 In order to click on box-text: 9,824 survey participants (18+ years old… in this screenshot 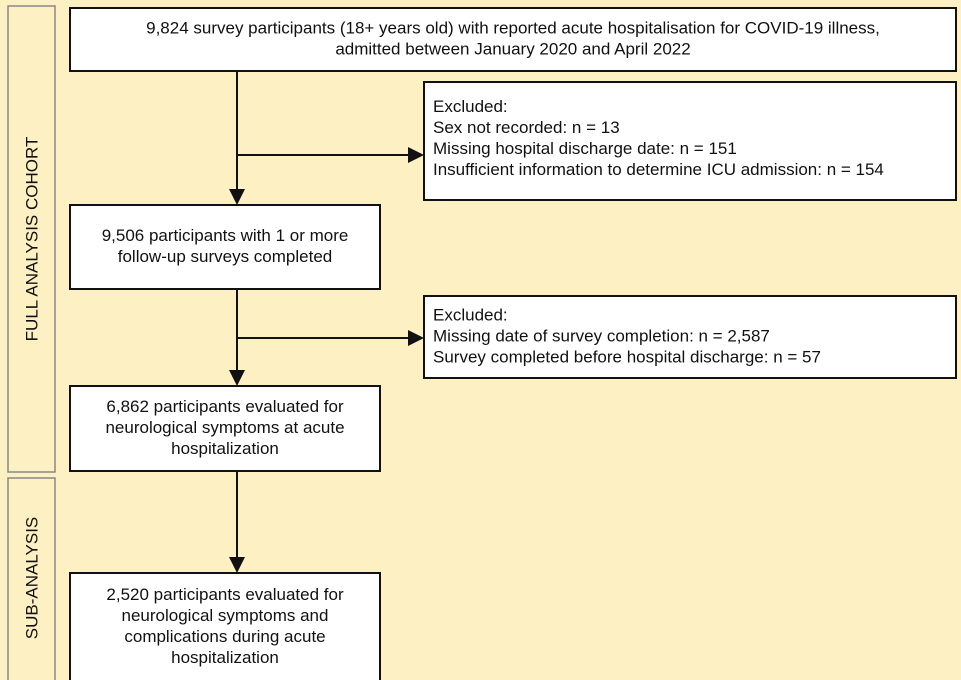, I will do `click(513, 27)`.